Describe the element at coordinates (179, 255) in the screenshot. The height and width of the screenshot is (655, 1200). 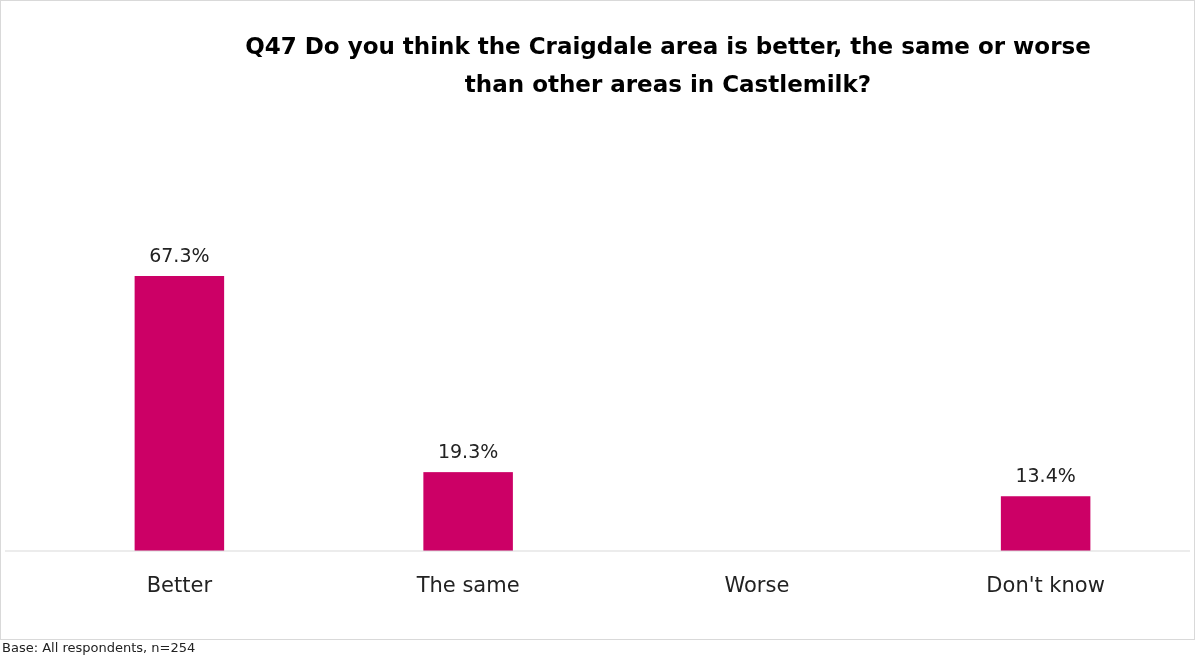
I see `data-label: 67.3%` at that location.